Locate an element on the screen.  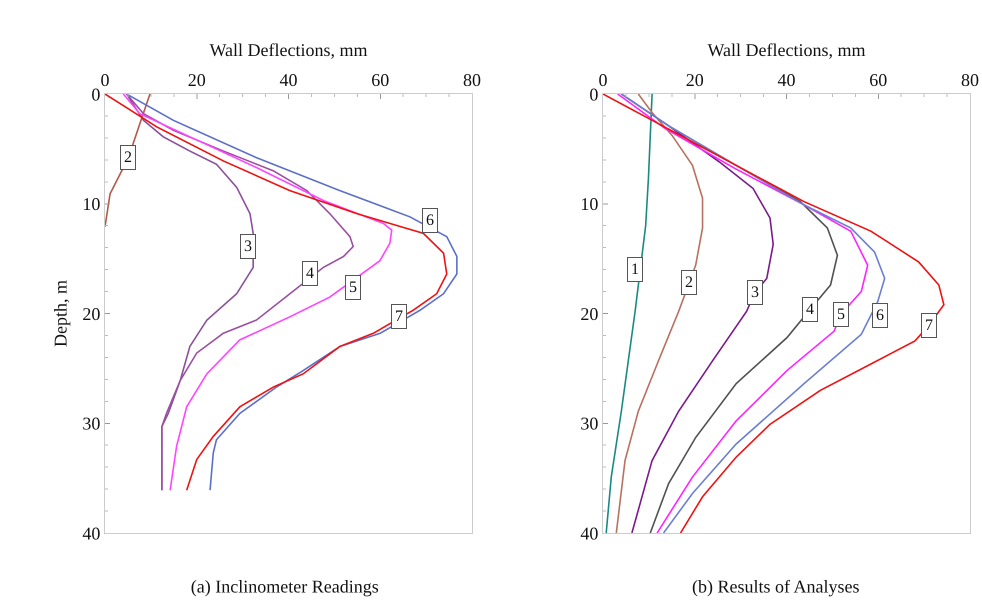
annotation: 4 is located at coordinates (310, 273).